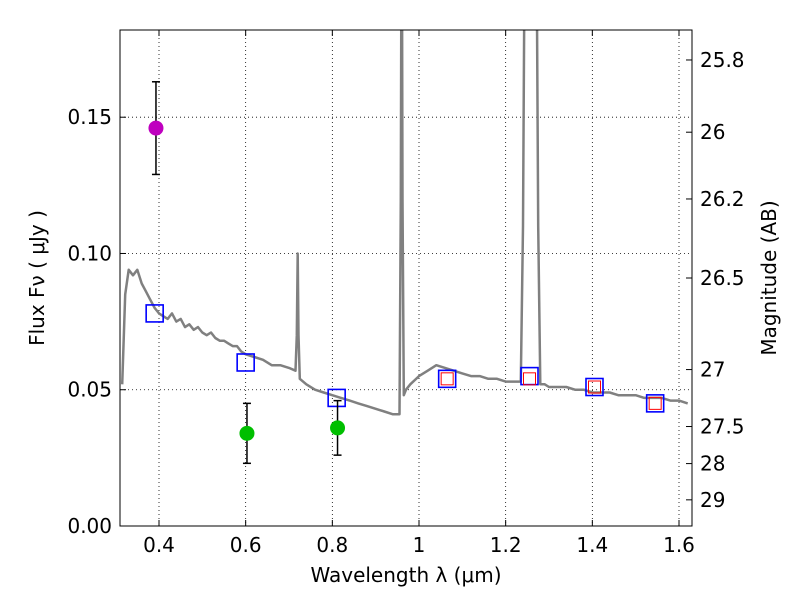 Image resolution: width=800 pixels, height=600 pixels. I want to click on x-tick-label: 0.4, so click(159, 545).